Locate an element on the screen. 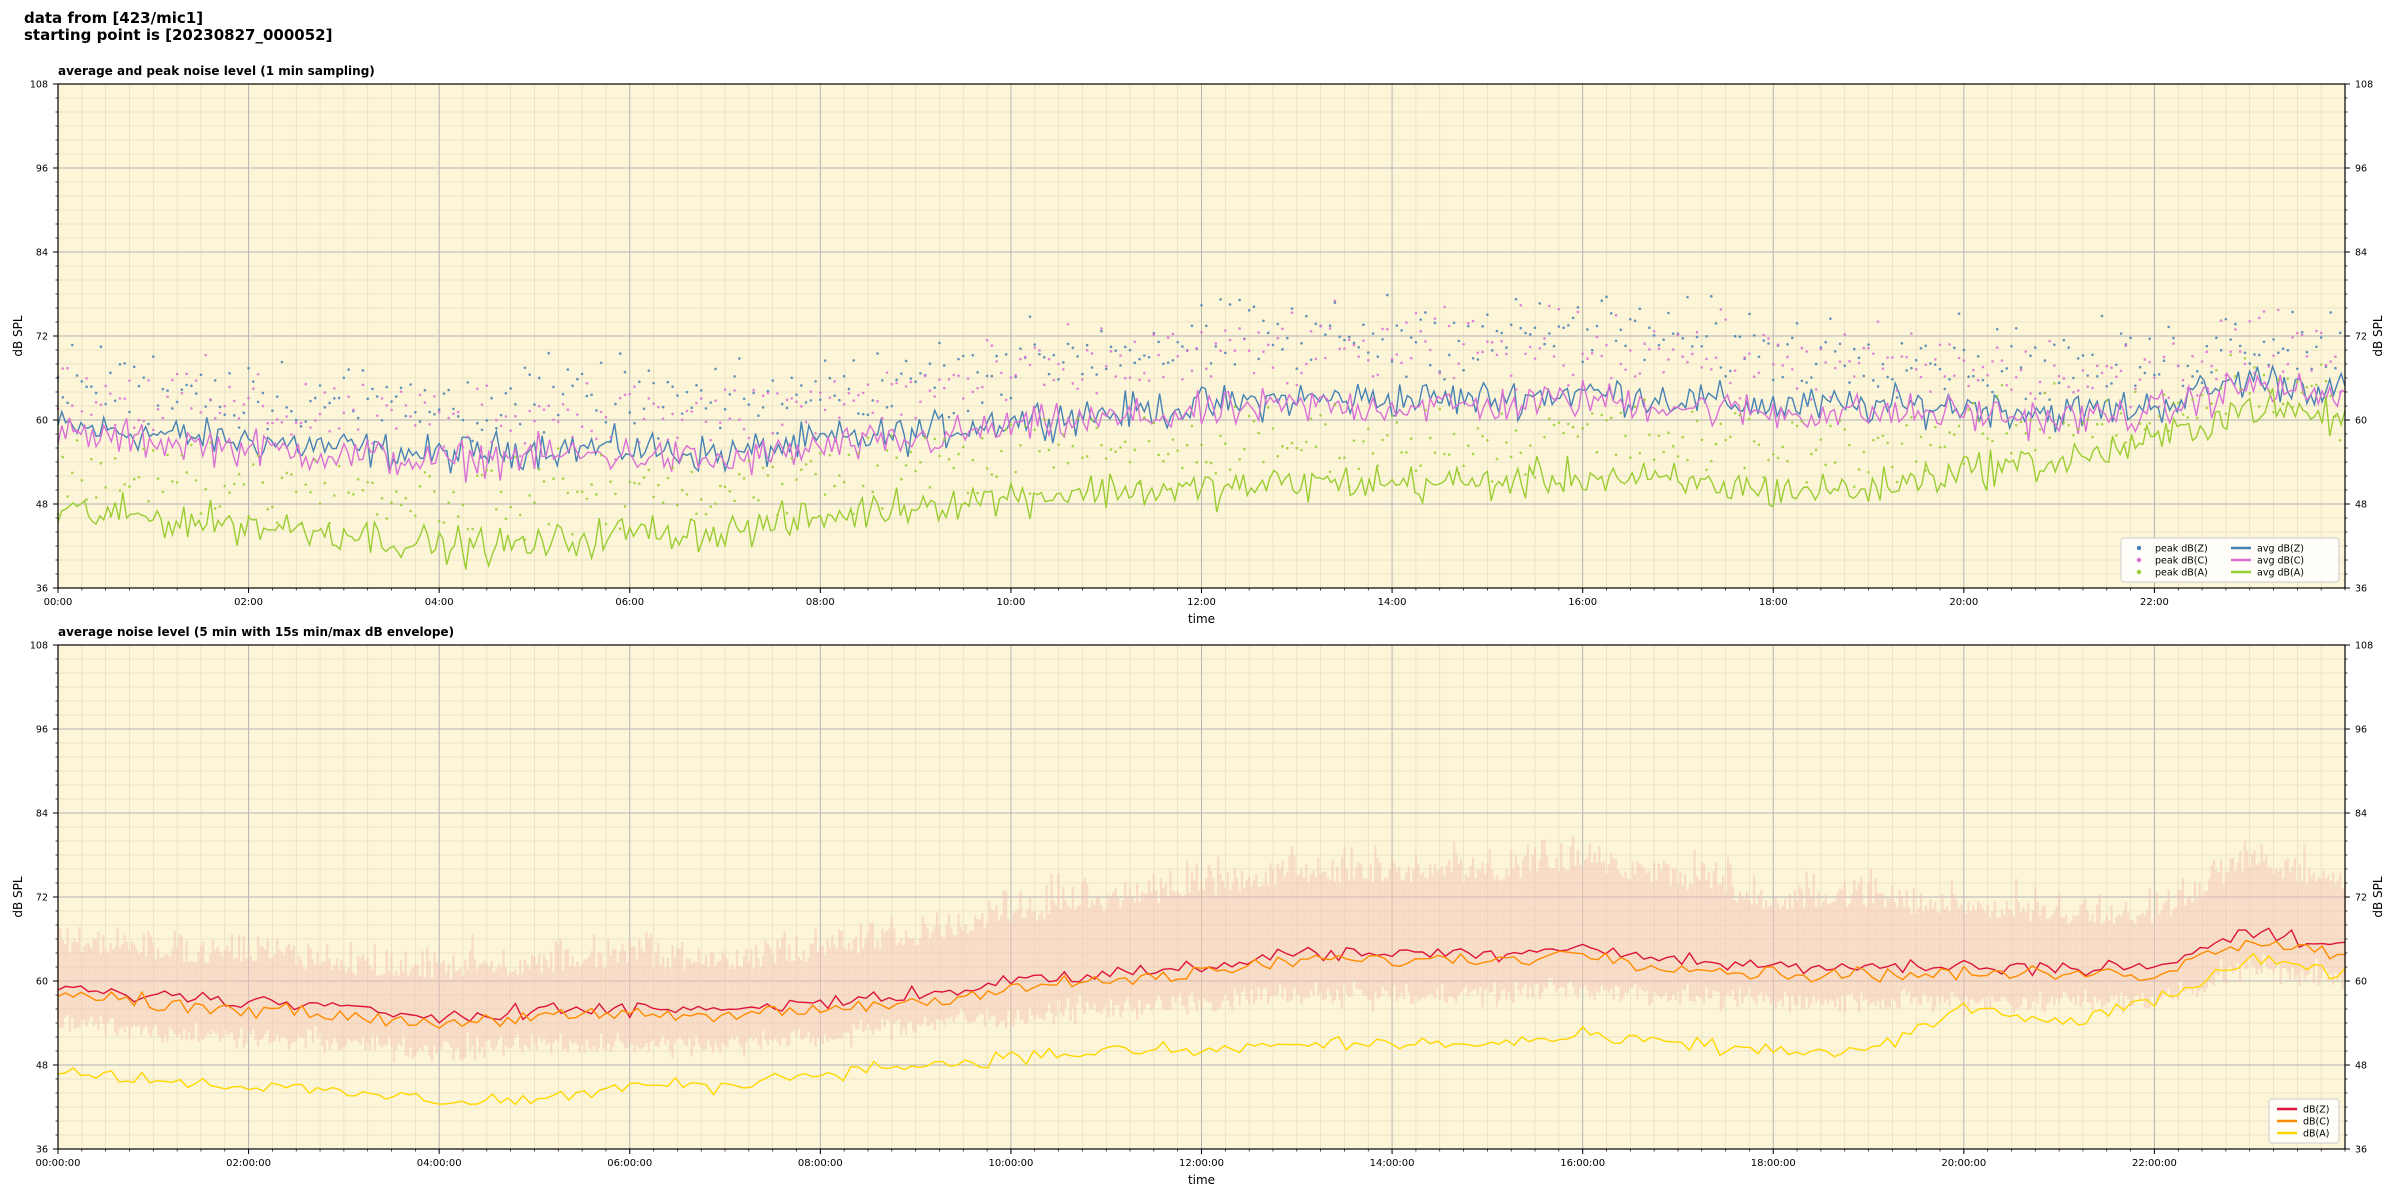 The width and height of the screenshot is (2400, 1200). y-tick-label-left: 36 is located at coordinates (42, 589).